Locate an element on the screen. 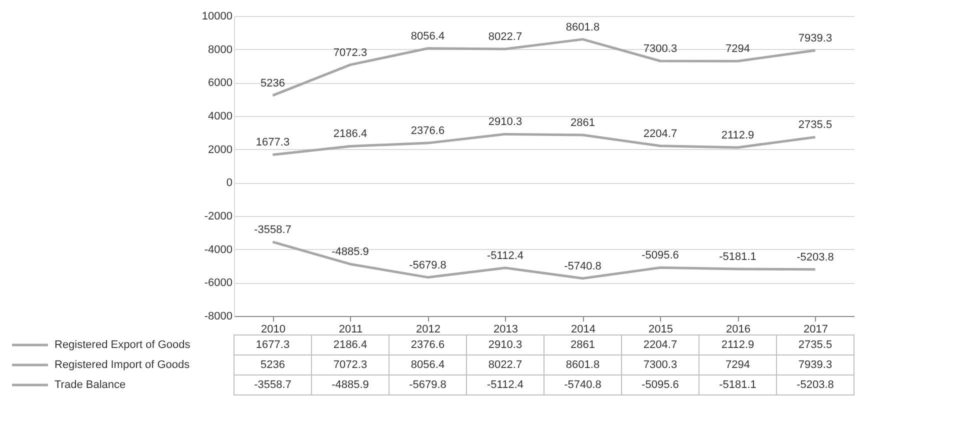 The width and height of the screenshot is (958, 444). text: 2376.6 is located at coordinates (427, 345).